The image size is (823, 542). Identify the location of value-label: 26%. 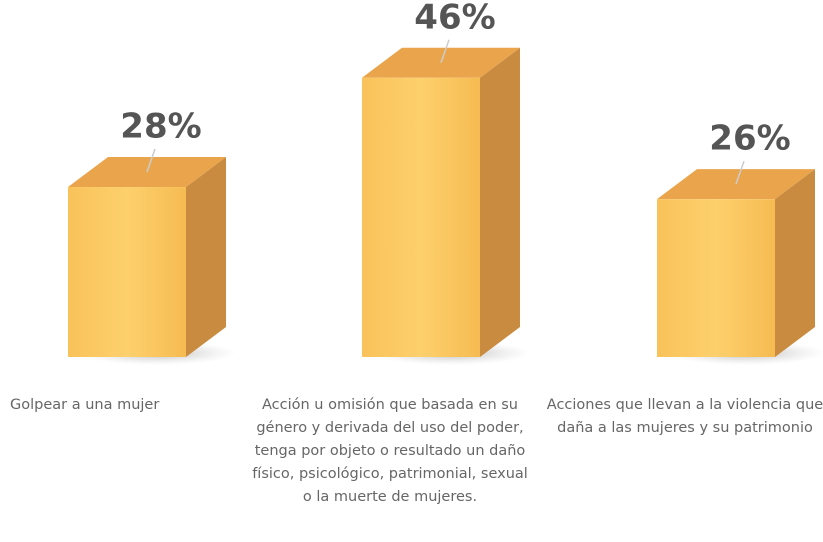
(749, 139).